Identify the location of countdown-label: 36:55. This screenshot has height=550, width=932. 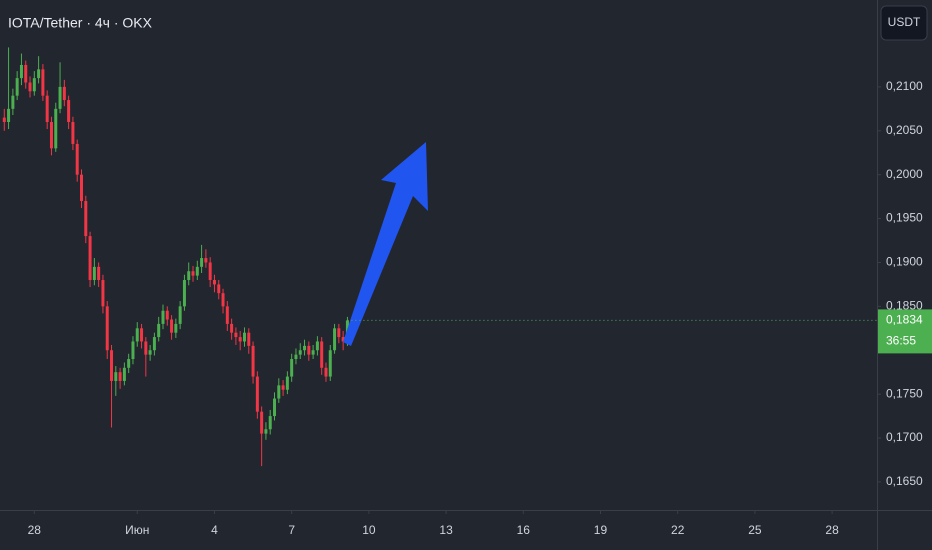
(901, 341).